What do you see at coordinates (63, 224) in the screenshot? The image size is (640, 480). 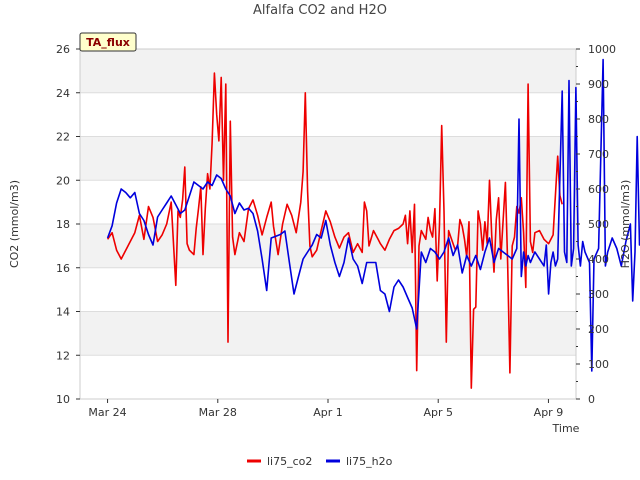 I see `y-left-tick-label: 18` at bounding box center [63, 224].